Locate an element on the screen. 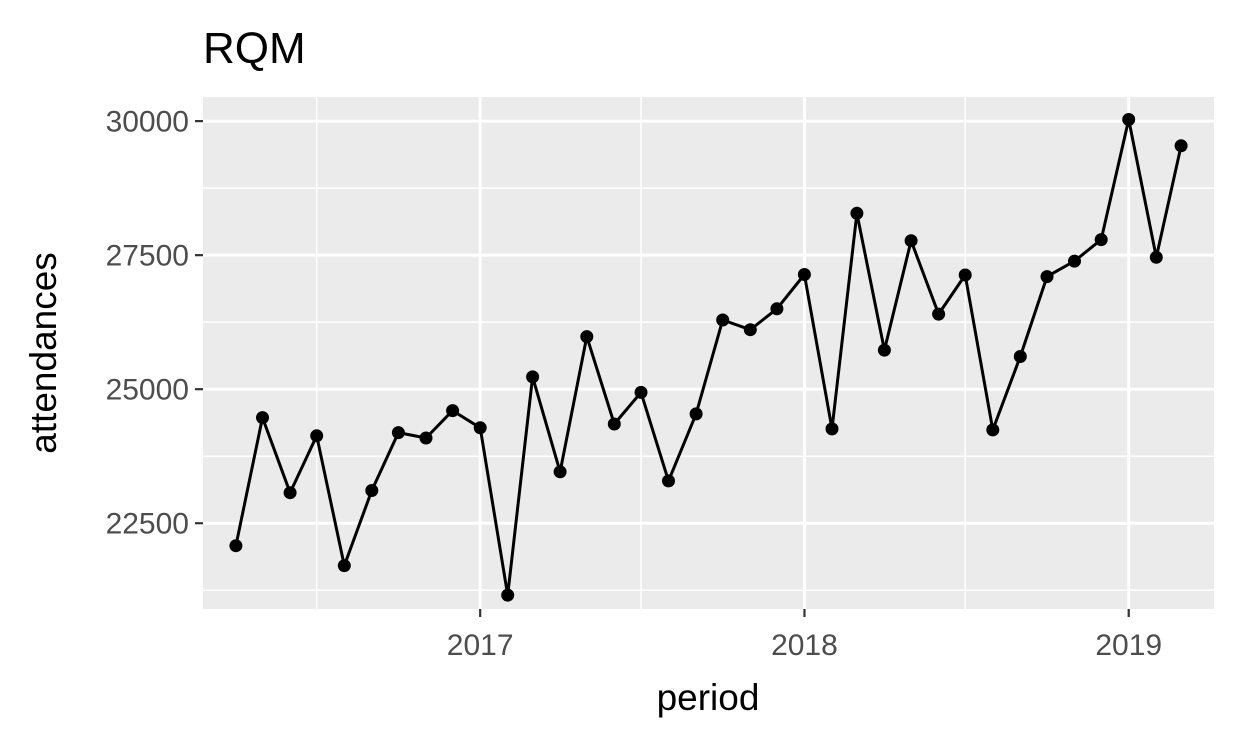 This screenshot has width=1237, height=743. x-axis: 2017 2018 2019 is located at coordinates (804, 635).